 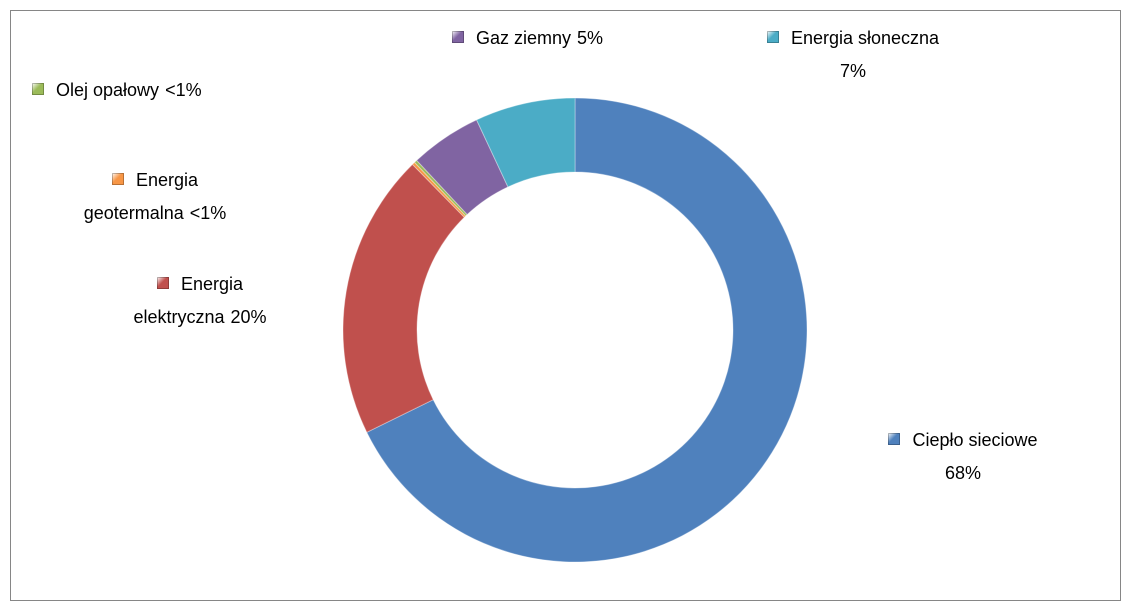 What do you see at coordinates (852, 71) in the screenshot?
I see `value-label: 7%` at bounding box center [852, 71].